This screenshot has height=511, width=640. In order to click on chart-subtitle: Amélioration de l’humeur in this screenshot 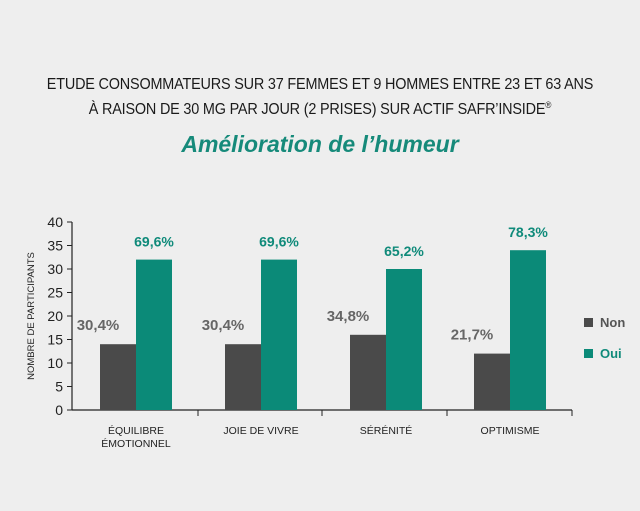, I will do `click(320, 144)`.